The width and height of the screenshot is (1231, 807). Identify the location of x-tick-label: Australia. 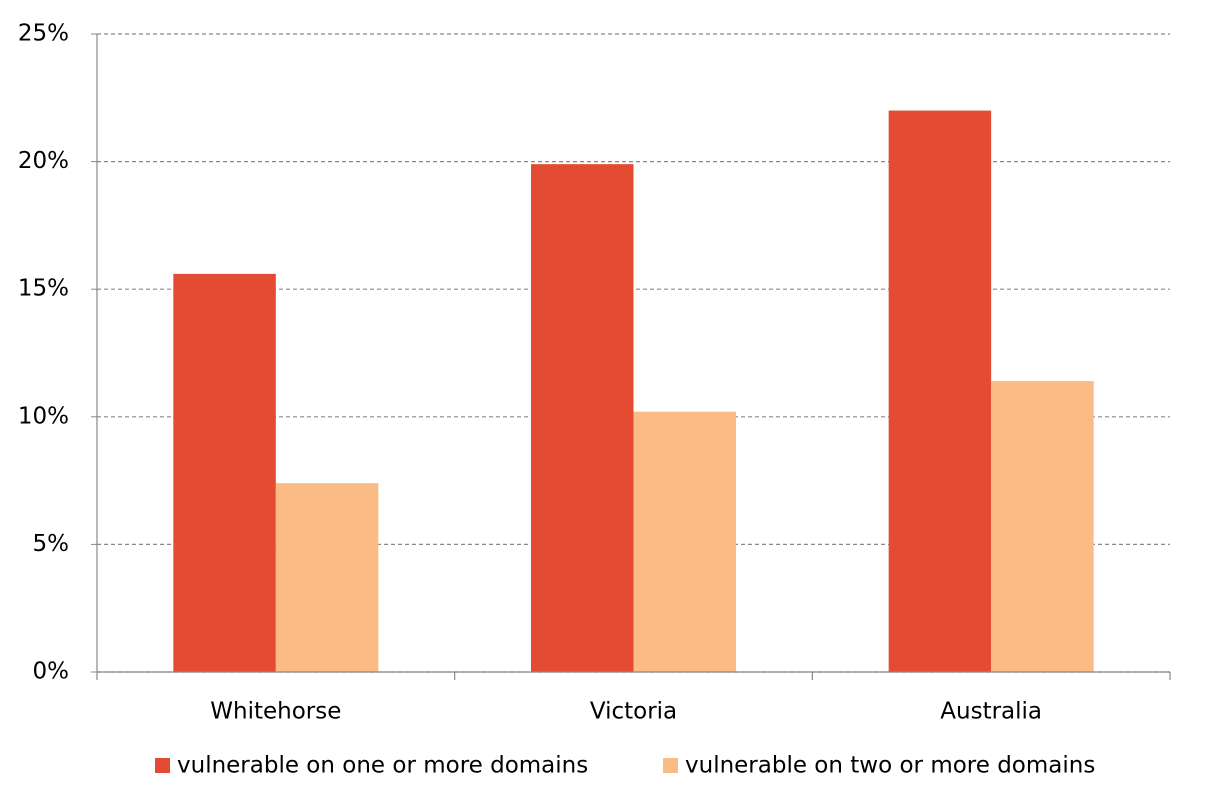
(991, 712).